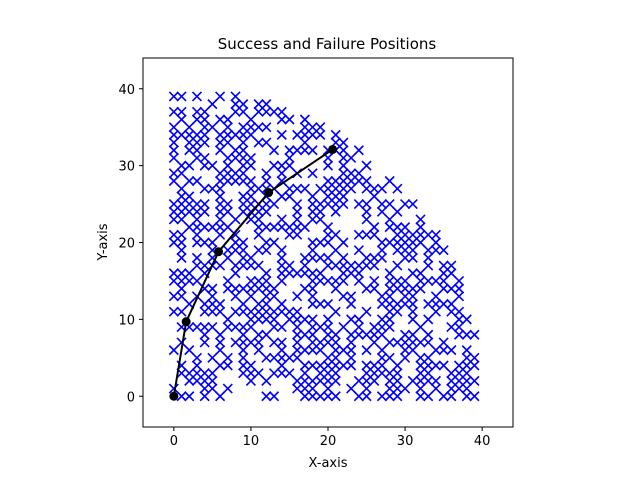 This screenshot has width=640, height=480. I want to click on success-path, so click(253, 272).